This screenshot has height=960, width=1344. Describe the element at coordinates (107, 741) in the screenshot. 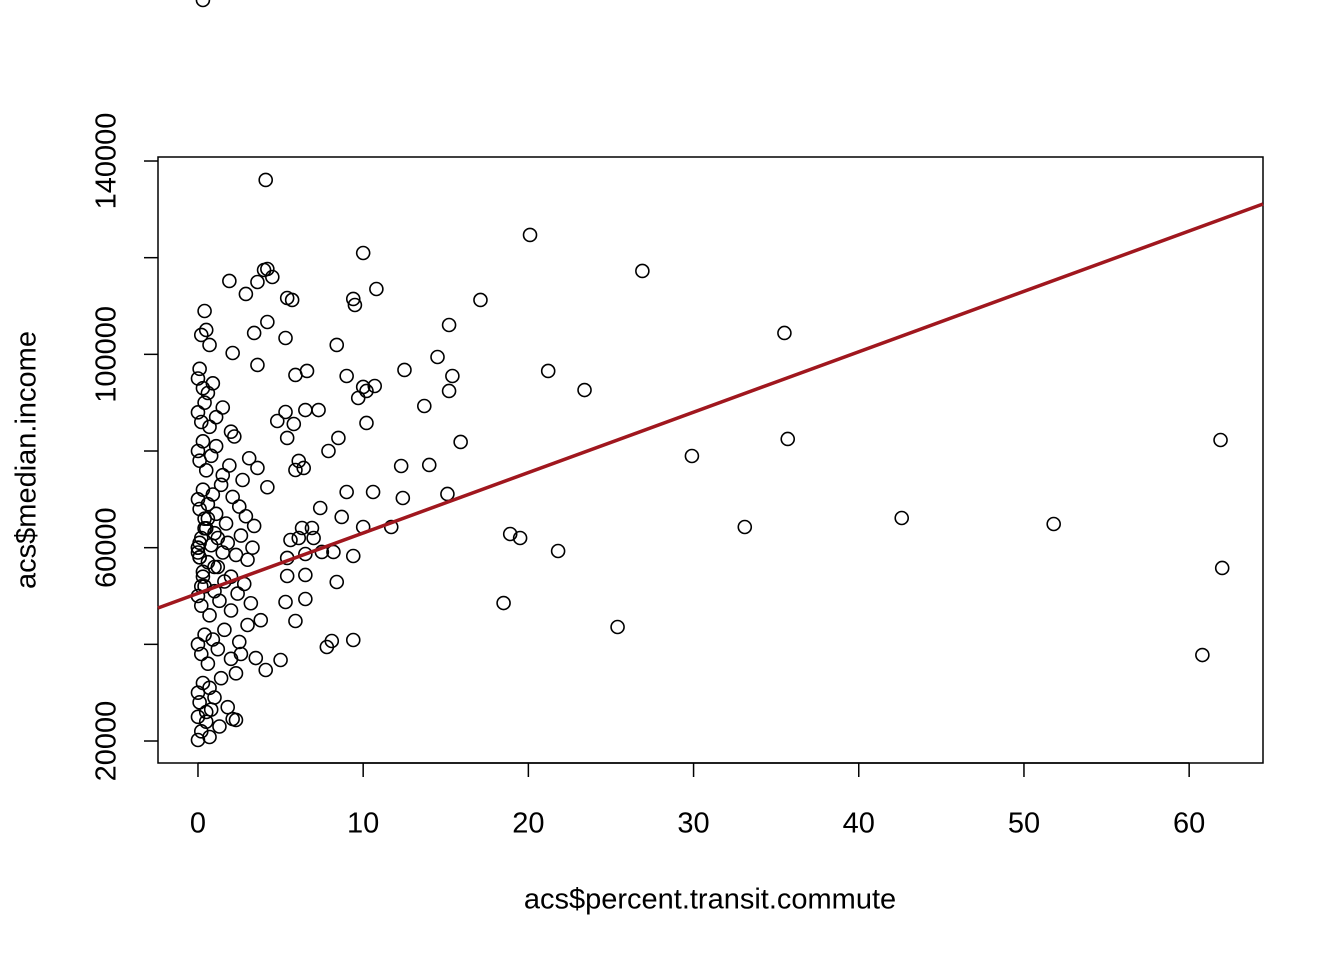

I see `y-tick-label: 20000` at that location.